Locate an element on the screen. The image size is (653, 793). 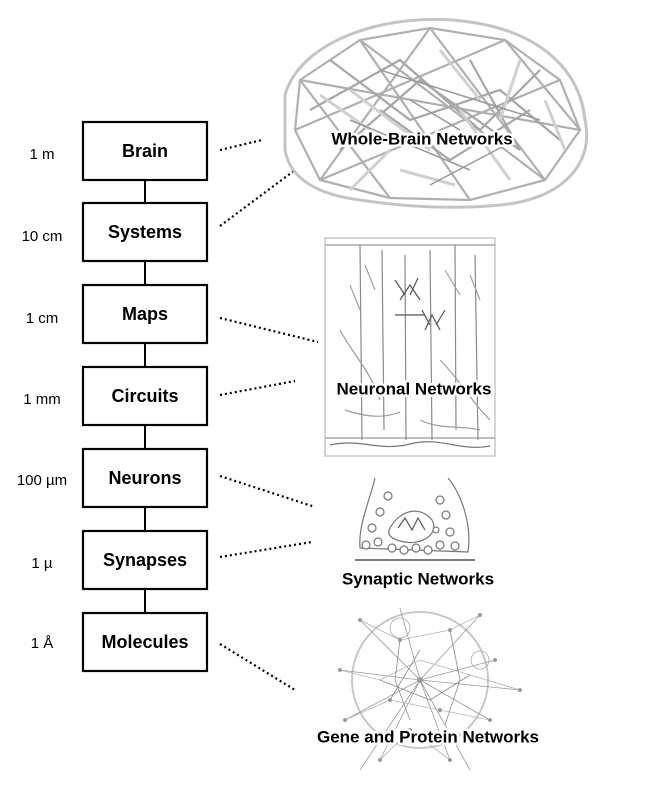
dotted-leaders is located at coordinates (269, 414).